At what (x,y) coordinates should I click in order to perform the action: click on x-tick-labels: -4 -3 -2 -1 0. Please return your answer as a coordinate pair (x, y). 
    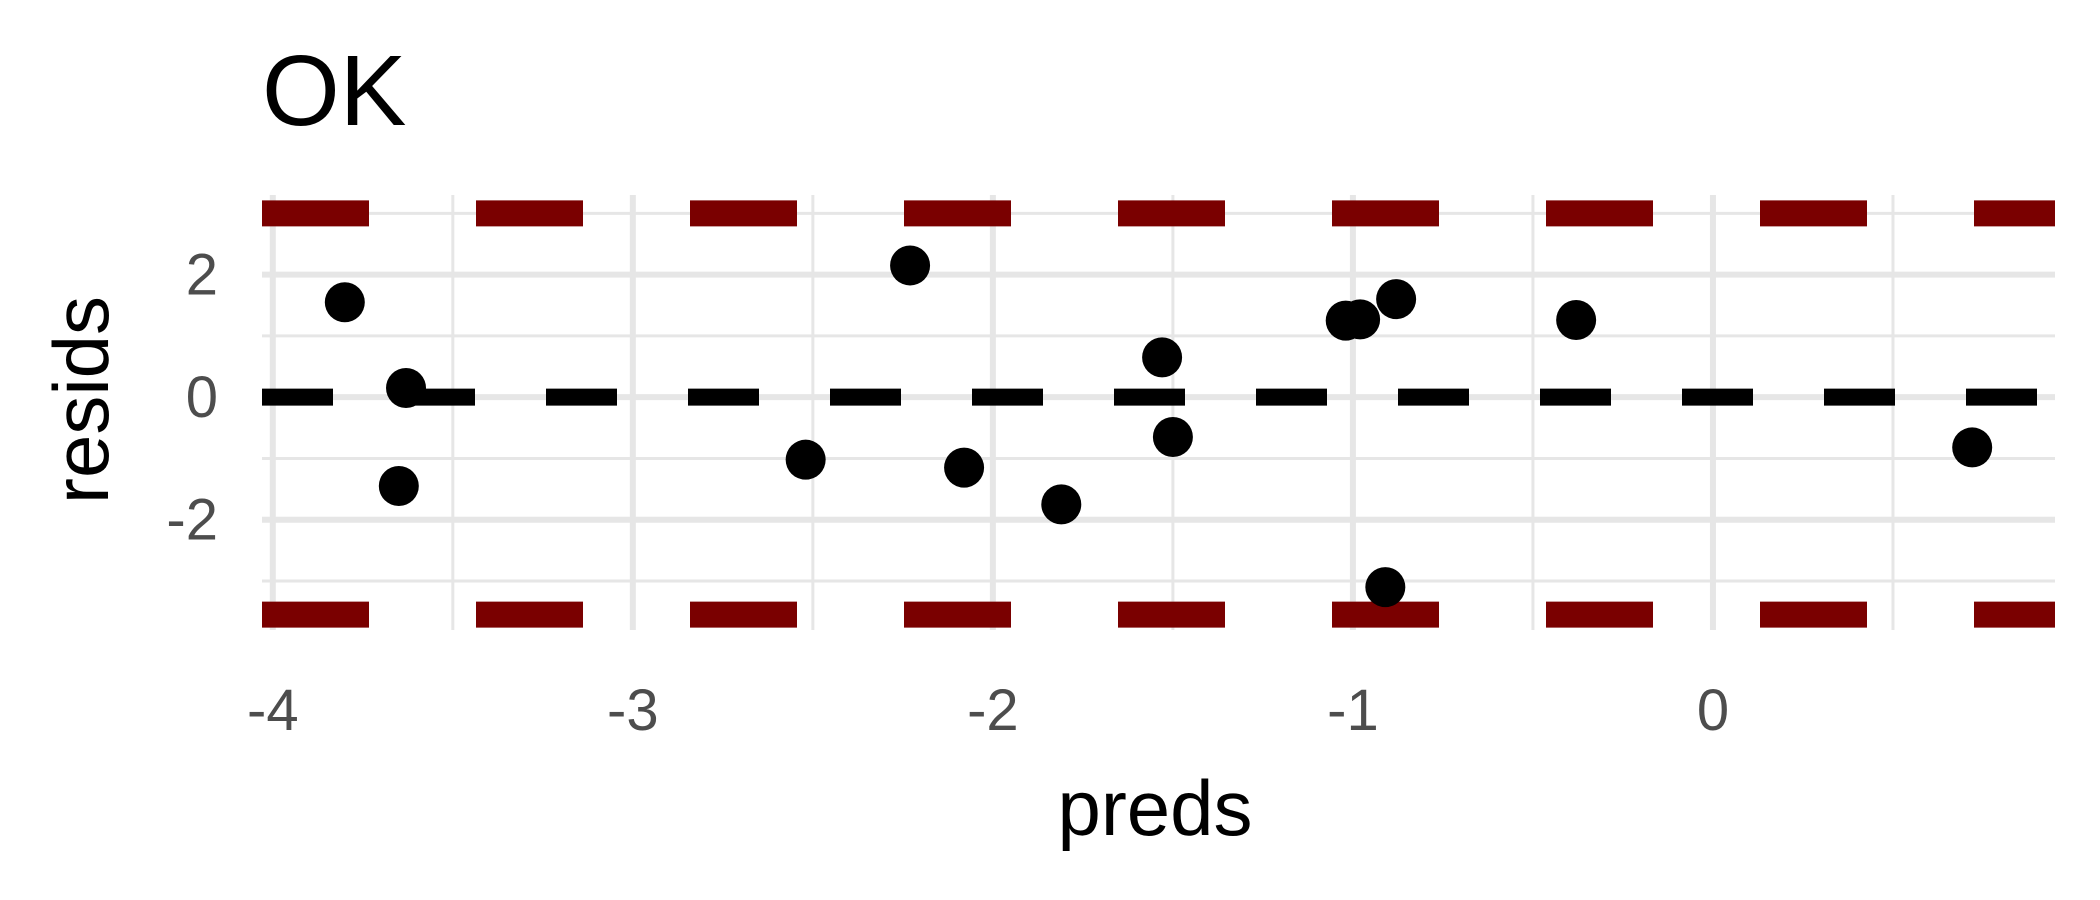
    Looking at the image, I should click on (988, 710).